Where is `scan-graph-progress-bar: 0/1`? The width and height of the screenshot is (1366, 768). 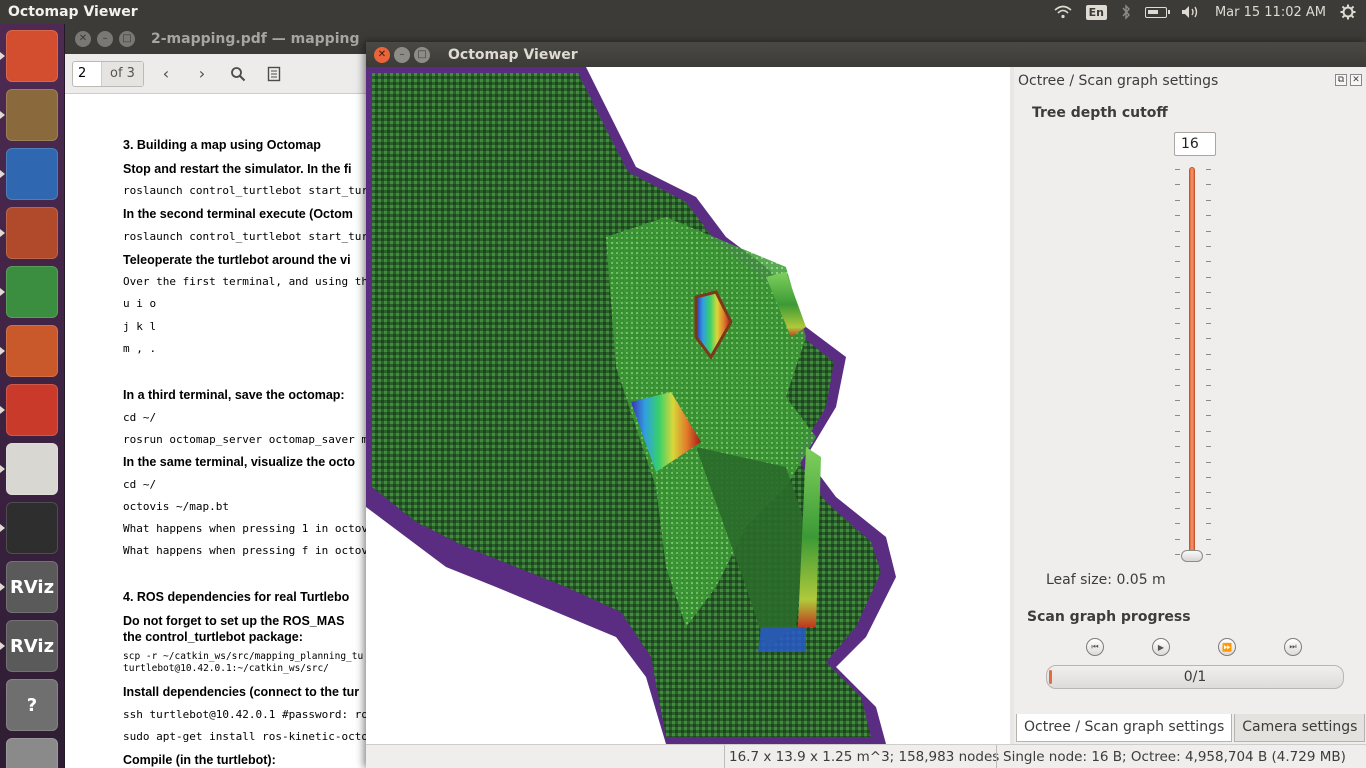
scan-graph-progress-bar: 0/1 is located at coordinates (1195, 677).